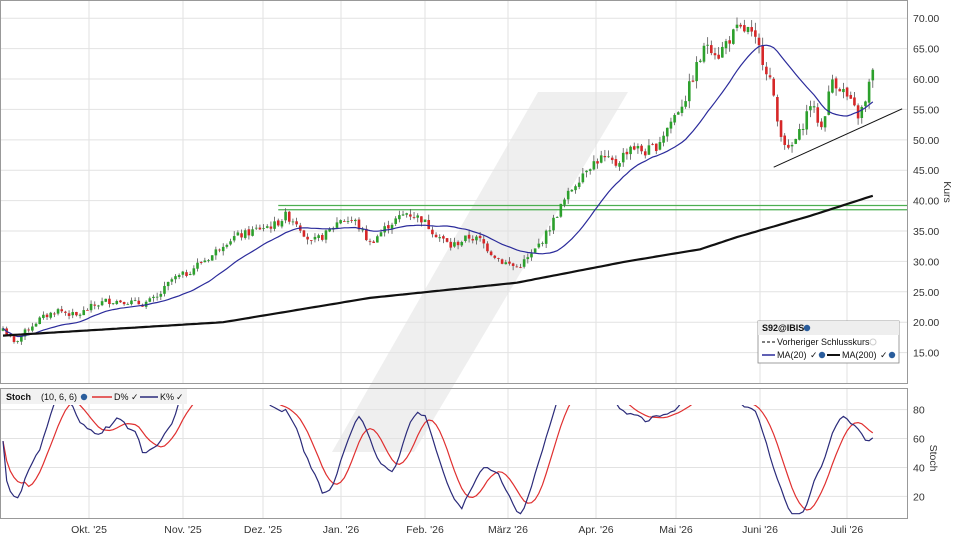 The height and width of the screenshot is (540, 960). I want to click on legend-d: D%, so click(121, 397).